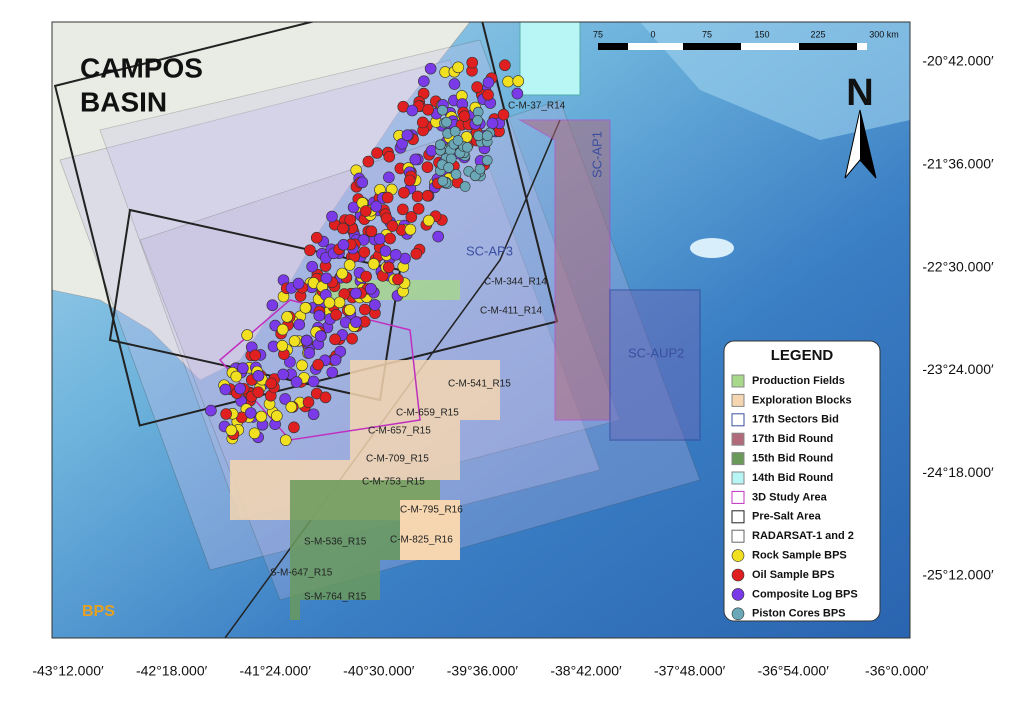 This screenshot has width=1024, height=711. I want to click on lon-label: -41°24.000′, so click(276, 671).